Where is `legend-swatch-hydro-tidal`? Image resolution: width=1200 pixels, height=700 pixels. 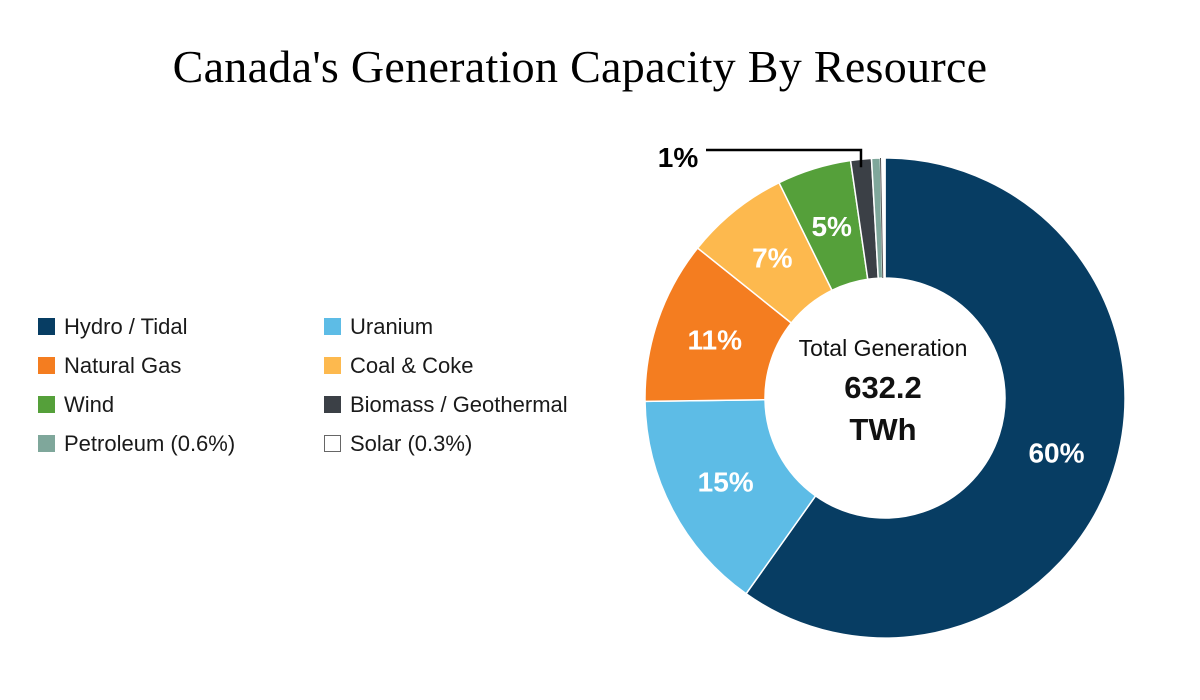 legend-swatch-hydro-tidal is located at coordinates (46, 326).